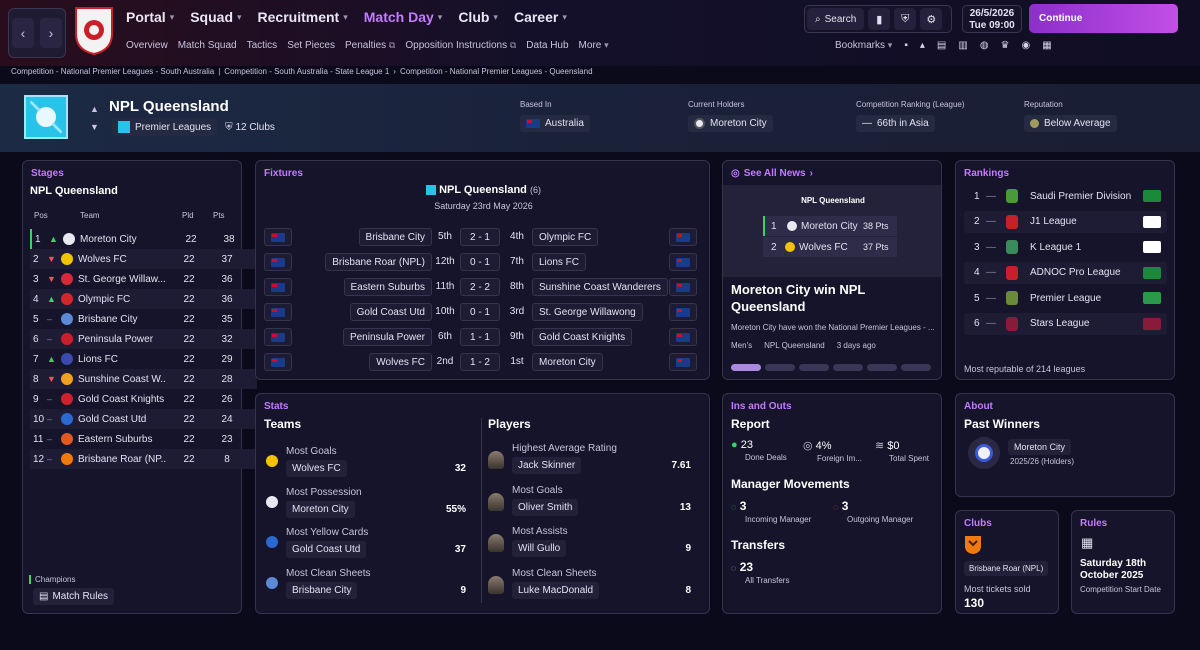 The image size is (1200, 650). Describe the element at coordinates (1006, 568) in the screenshot. I see `club-name: Brisbane Roar (NPL)` at that location.